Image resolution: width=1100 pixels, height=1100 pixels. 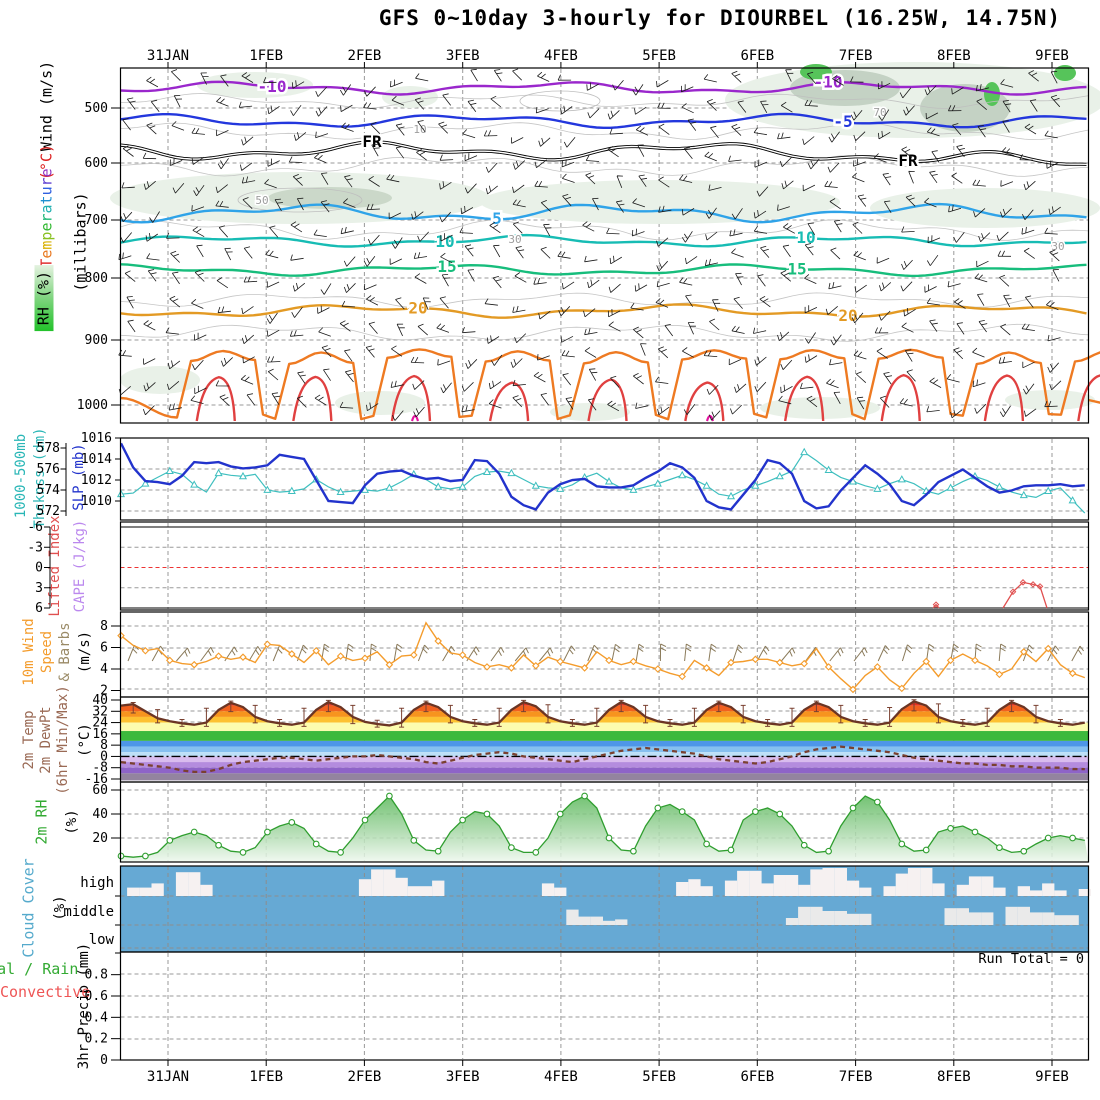 I want to click on isotherm-label: 10, so click(x=444, y=241).